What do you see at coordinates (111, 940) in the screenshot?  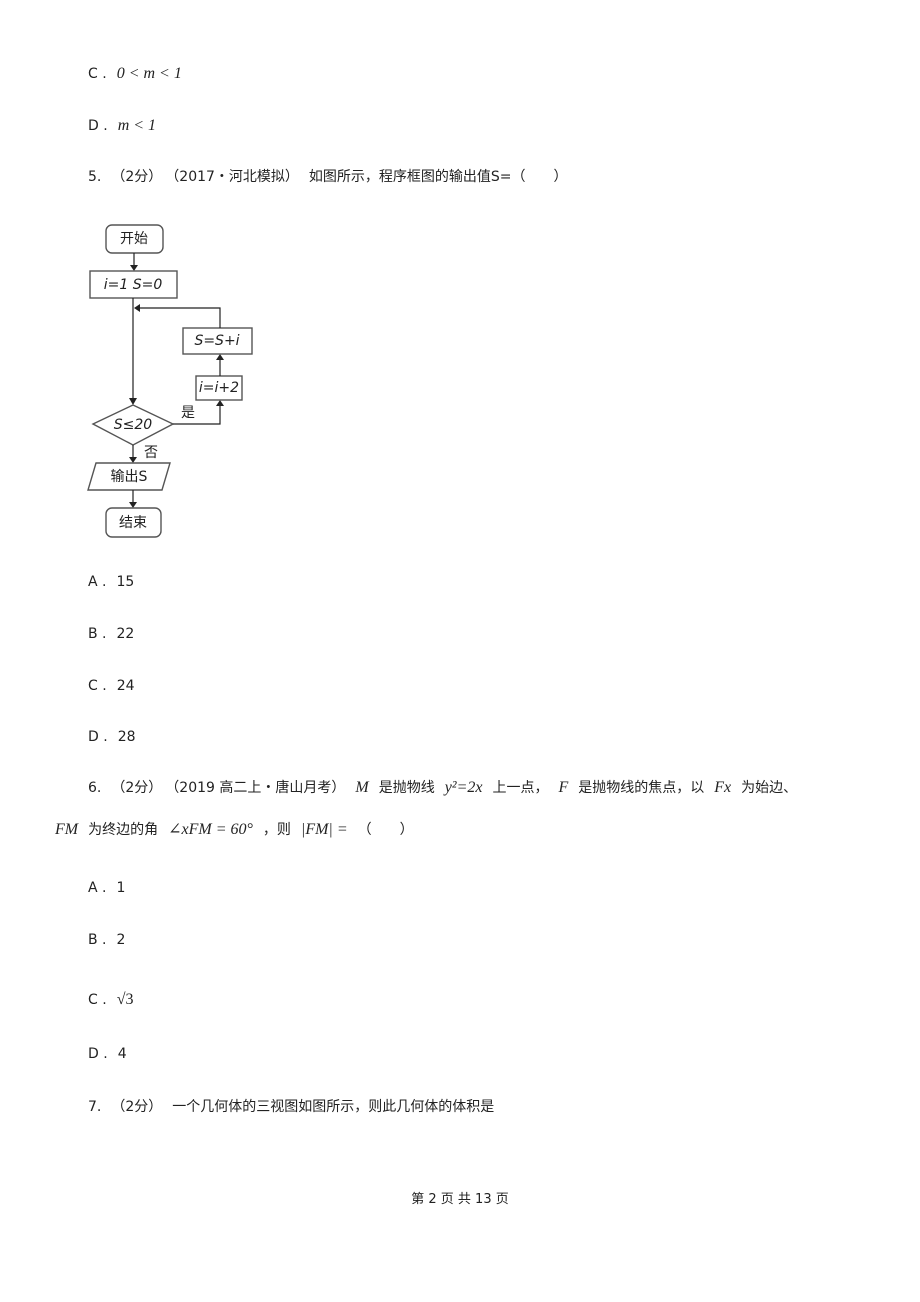 I see `option: B . 2` at bounding box center [111, 940].